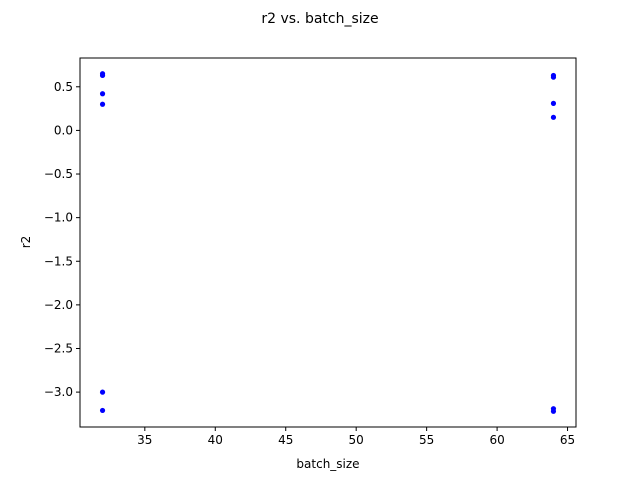 The width and height of the screenshot is (640, 484). What do you see at coordinates (327, 464) in the screenshot?
I see `x-axis-label: batch_size` at bounding box center [327, 464].